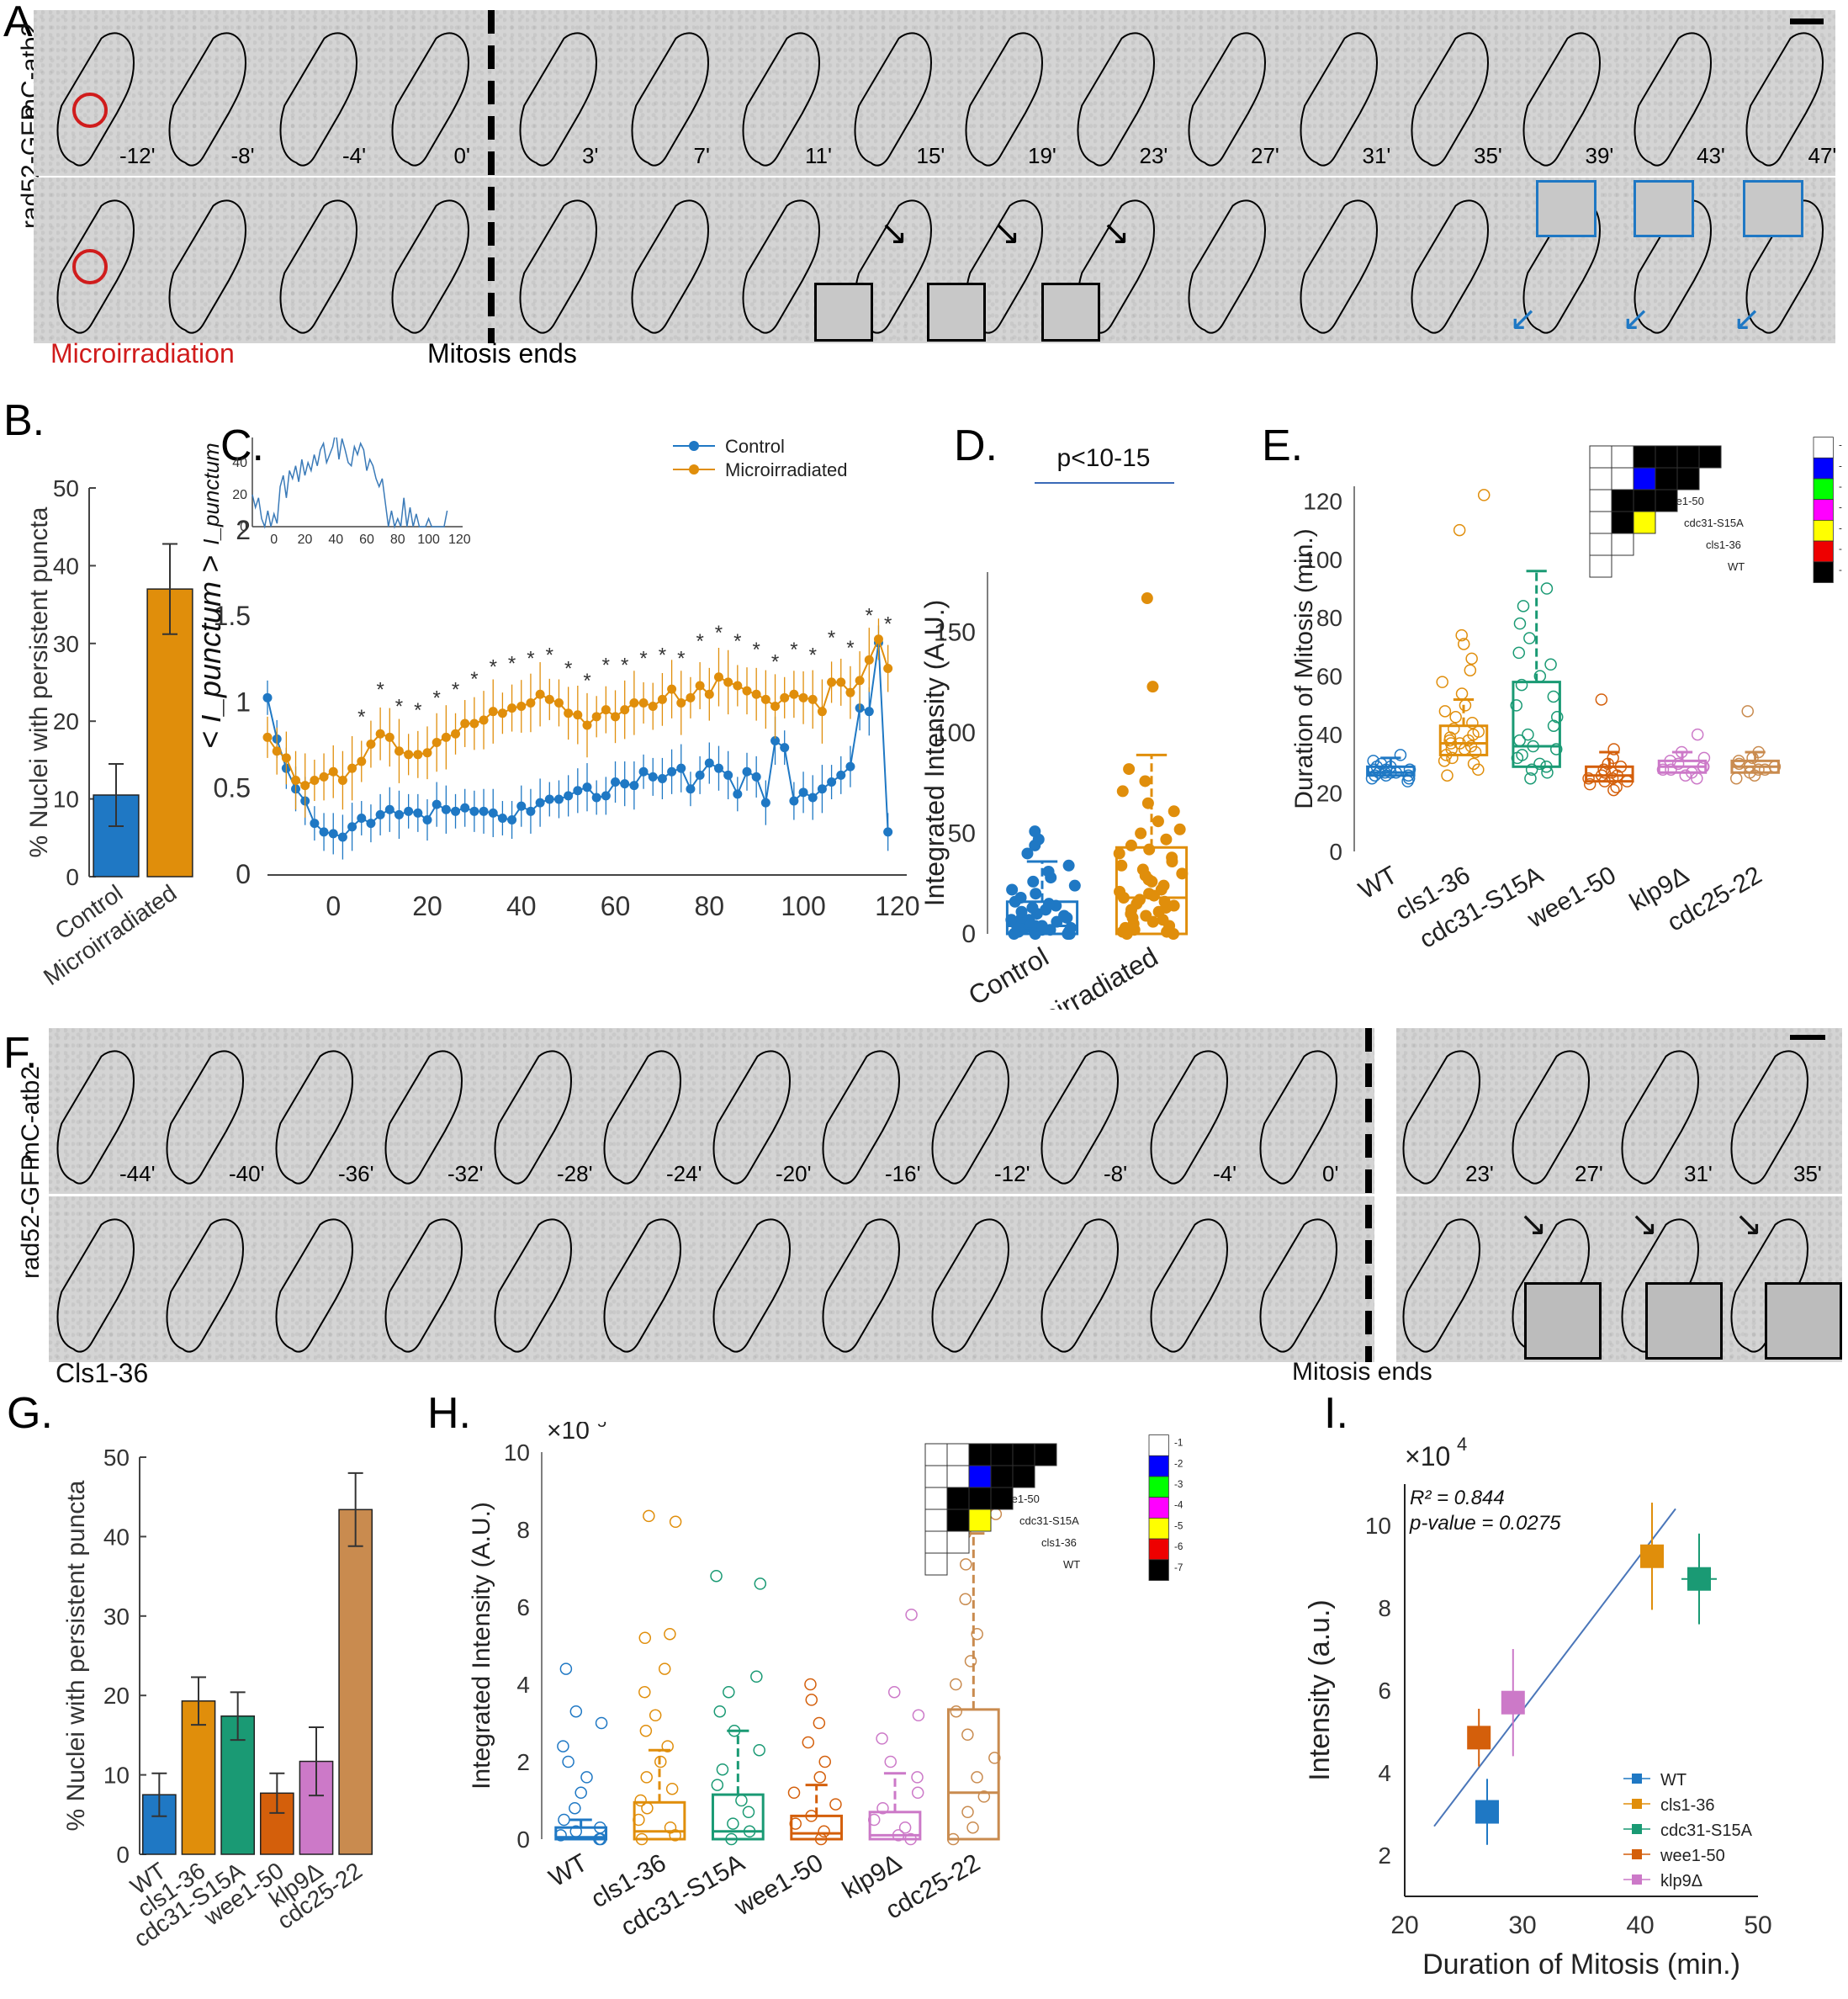  I want to click on panel-f-mitosis-divider, so click(1368, 1195).